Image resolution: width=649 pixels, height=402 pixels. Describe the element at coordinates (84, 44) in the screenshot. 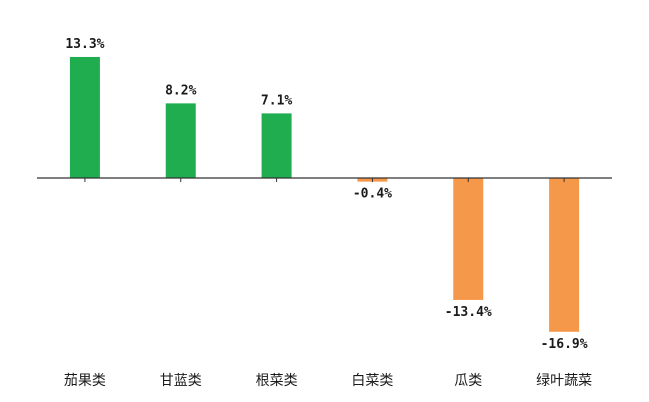

I see `bar-value-label: 13.3%` at that location.